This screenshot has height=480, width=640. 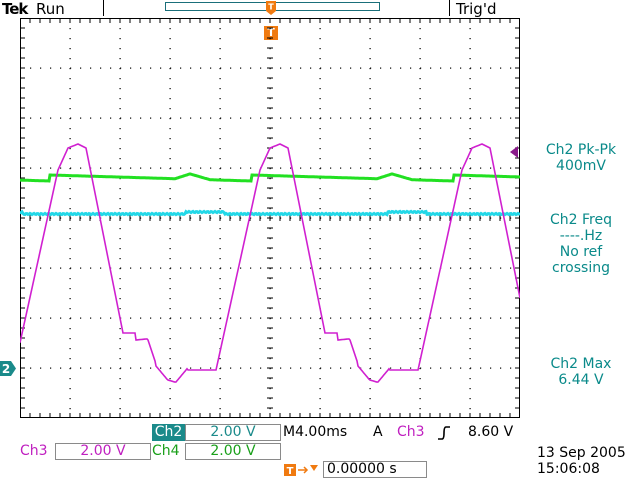 I want to click on measurement-note: crossing, so click(x=581, y=268).